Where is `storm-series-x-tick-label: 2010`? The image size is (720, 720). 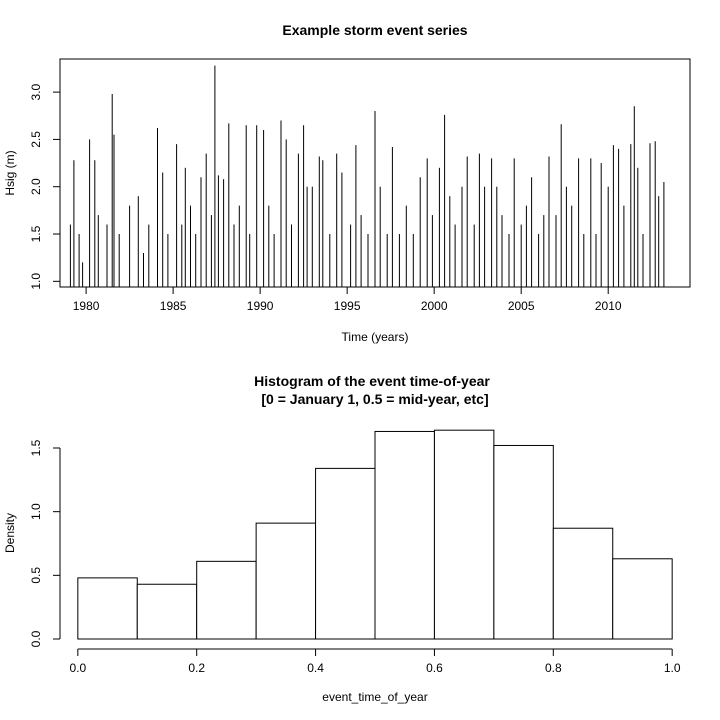 storm-series-x-tick-label: 2010 is located at coordinates (608, 306).